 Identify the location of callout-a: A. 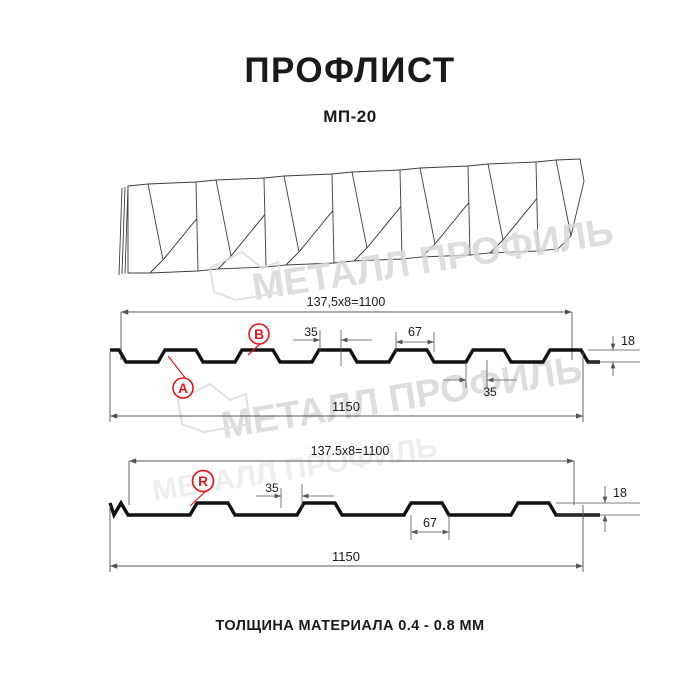
(180, 377).